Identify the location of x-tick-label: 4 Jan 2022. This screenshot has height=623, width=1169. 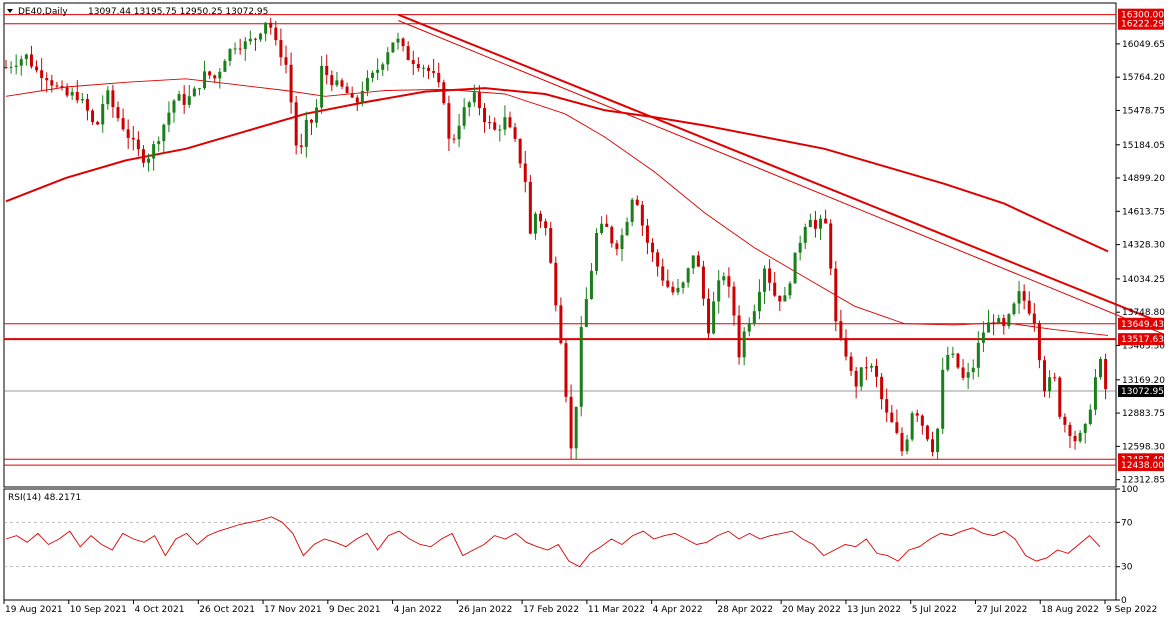
(418, 610).